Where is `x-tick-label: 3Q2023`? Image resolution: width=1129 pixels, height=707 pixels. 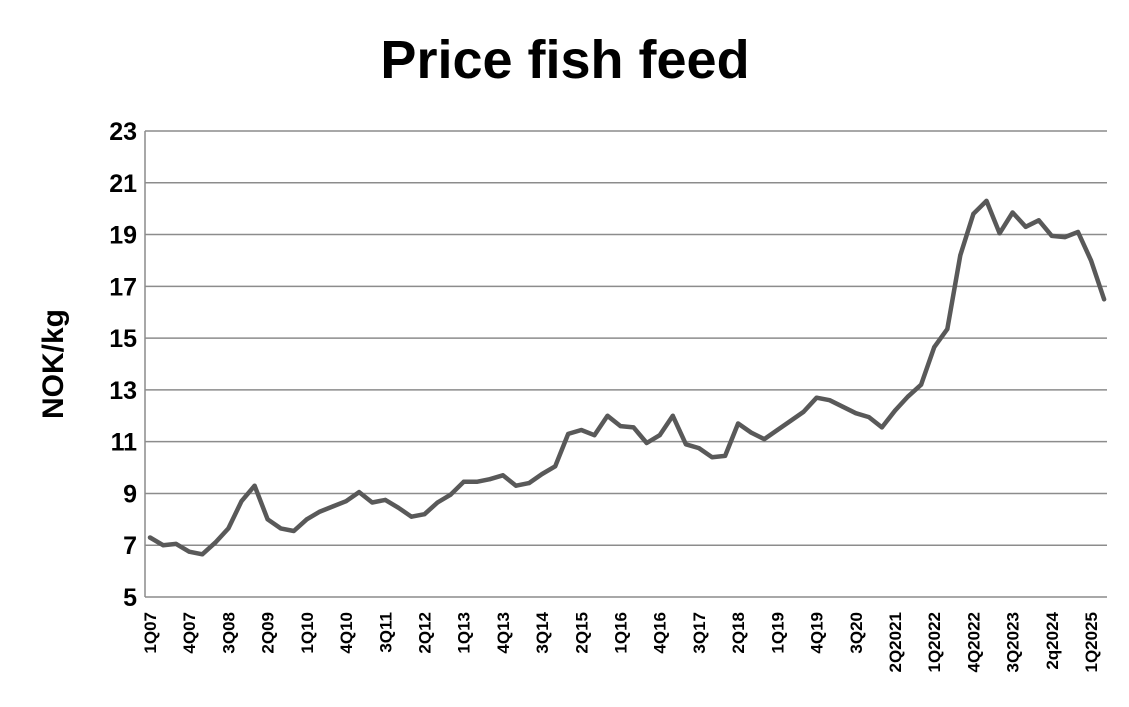 x-tick-label: 3Q2023 is located at coordinates (1013, 642).